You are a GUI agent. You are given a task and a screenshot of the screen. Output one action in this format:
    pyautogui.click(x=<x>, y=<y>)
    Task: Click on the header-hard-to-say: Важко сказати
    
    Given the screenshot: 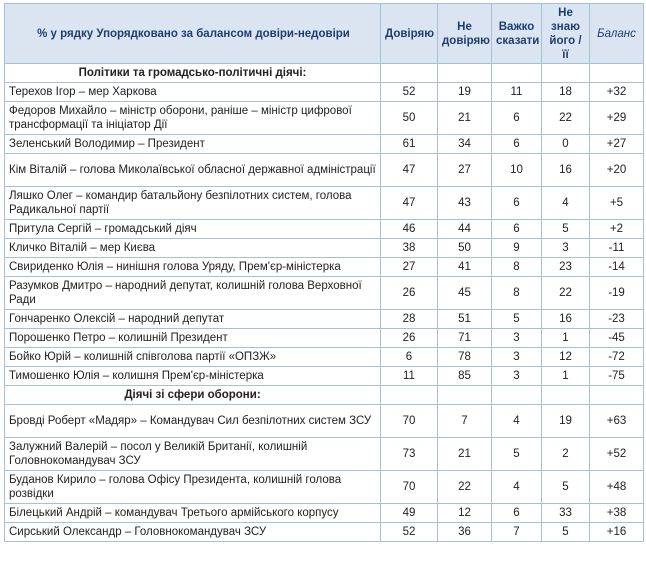 What is the action you would take?
    pyautogui.click(x=516, y=33)
    